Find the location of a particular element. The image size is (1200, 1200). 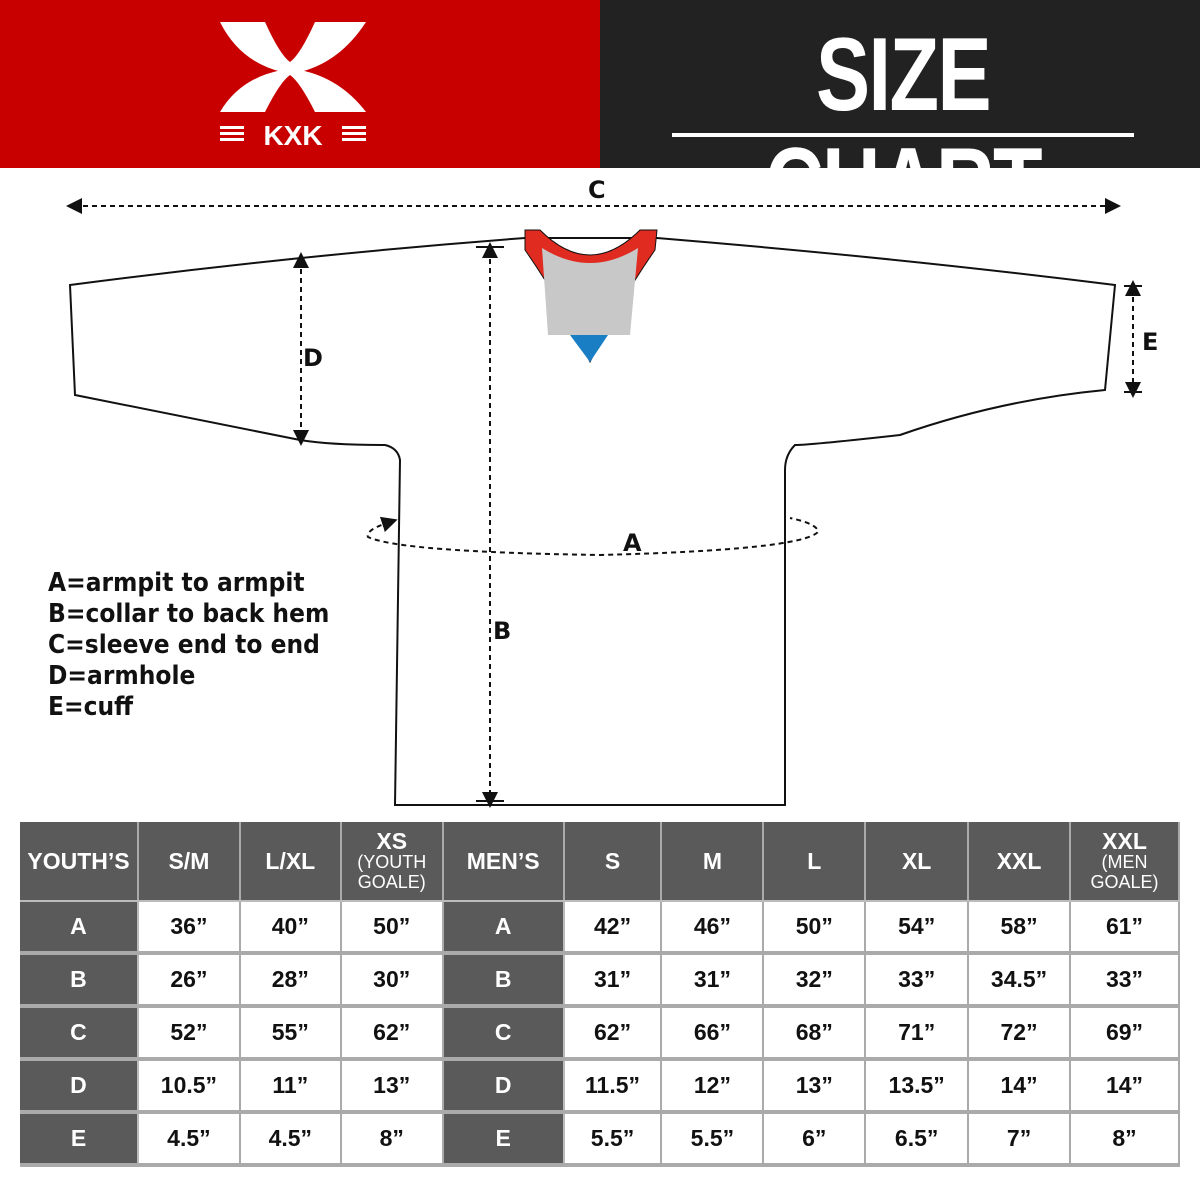

size-header: XXL (MEN GOALE) is located at coordinates (1125, 862).